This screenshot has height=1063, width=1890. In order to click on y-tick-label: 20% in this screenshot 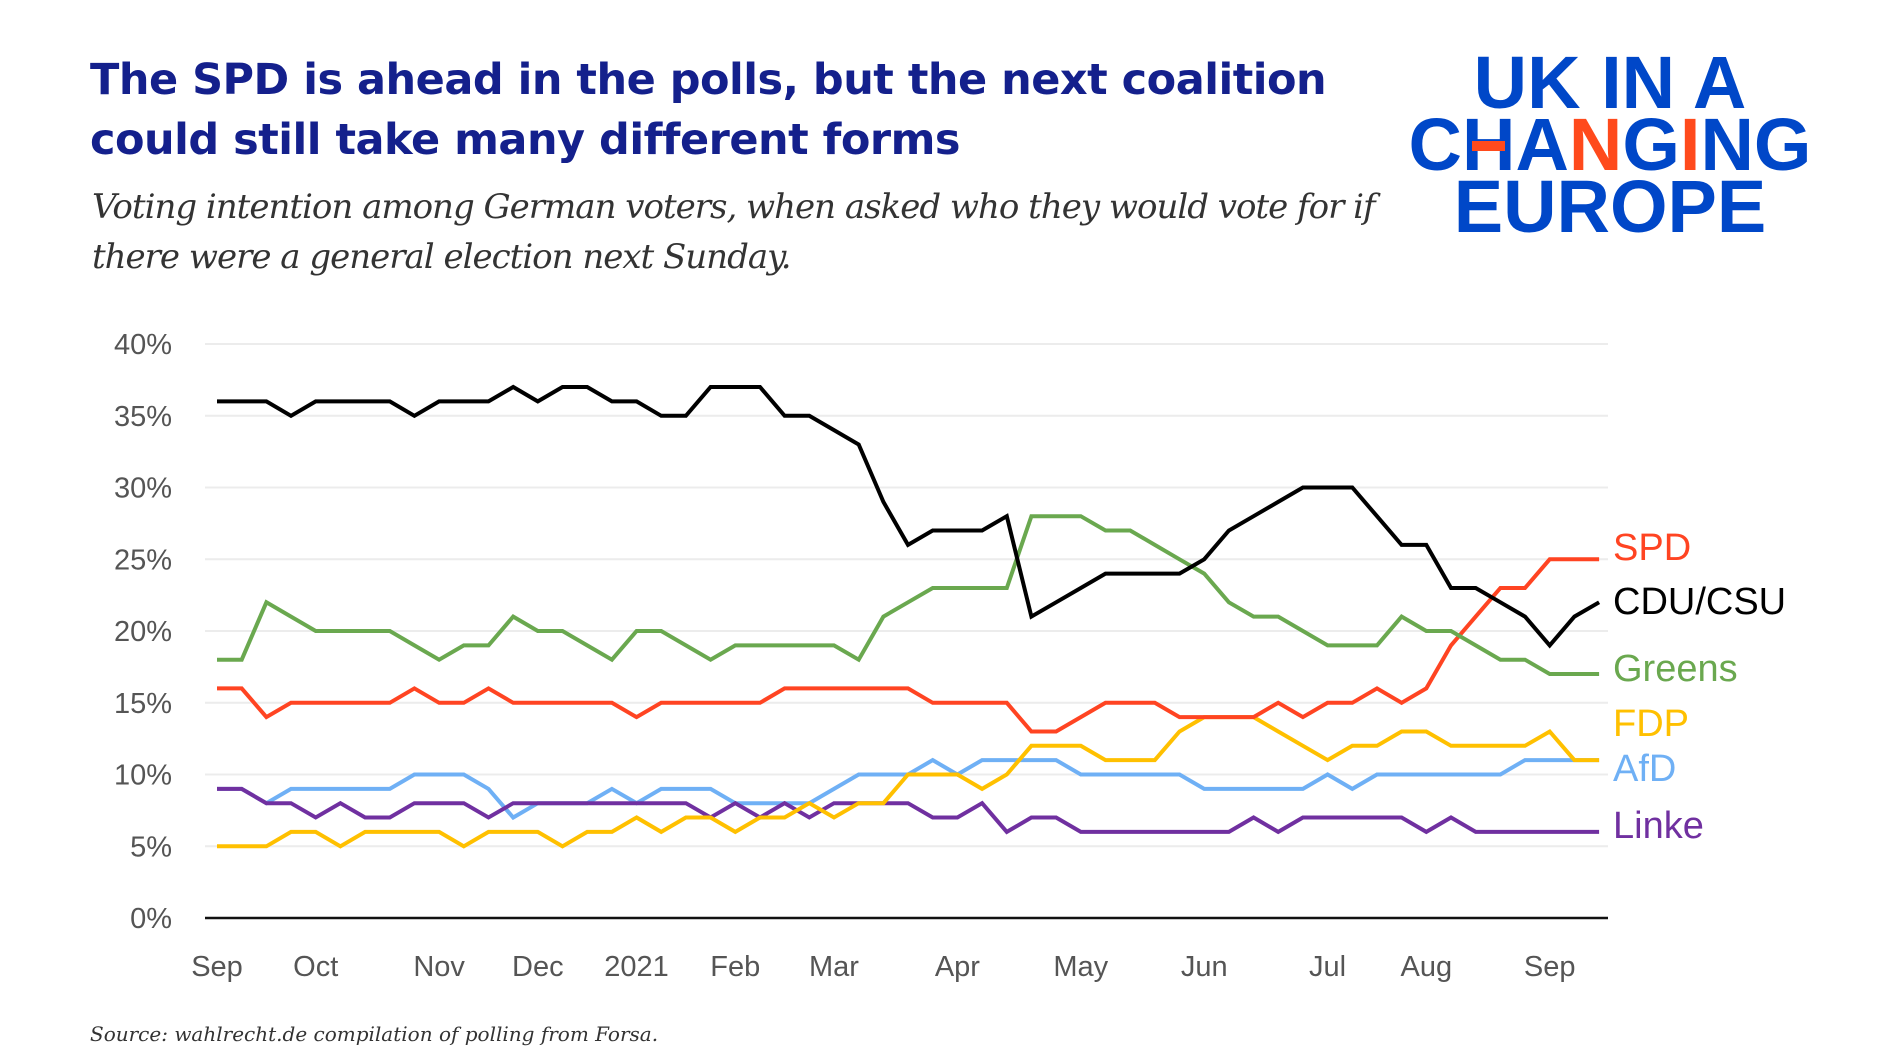, I will do `click(143, 632)`.